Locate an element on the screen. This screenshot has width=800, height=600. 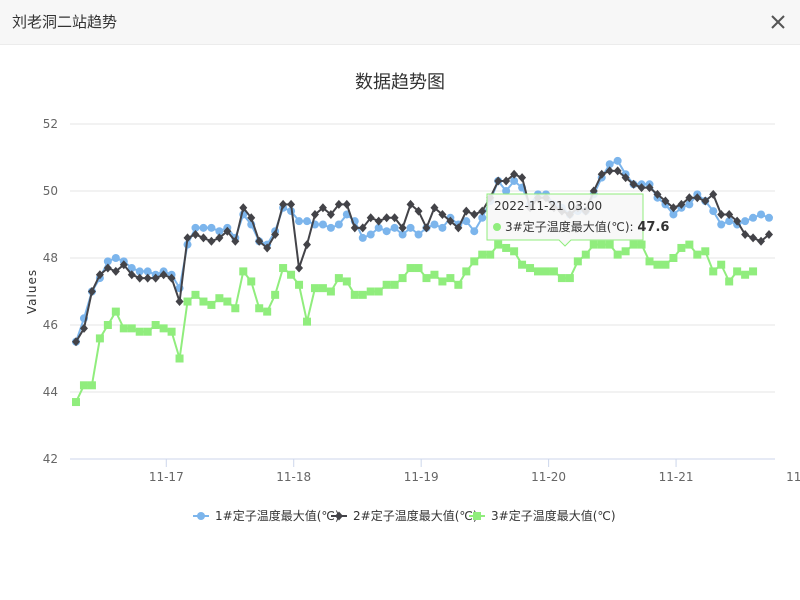
y-tick-label: 46 is located at coordinates (50, 325).